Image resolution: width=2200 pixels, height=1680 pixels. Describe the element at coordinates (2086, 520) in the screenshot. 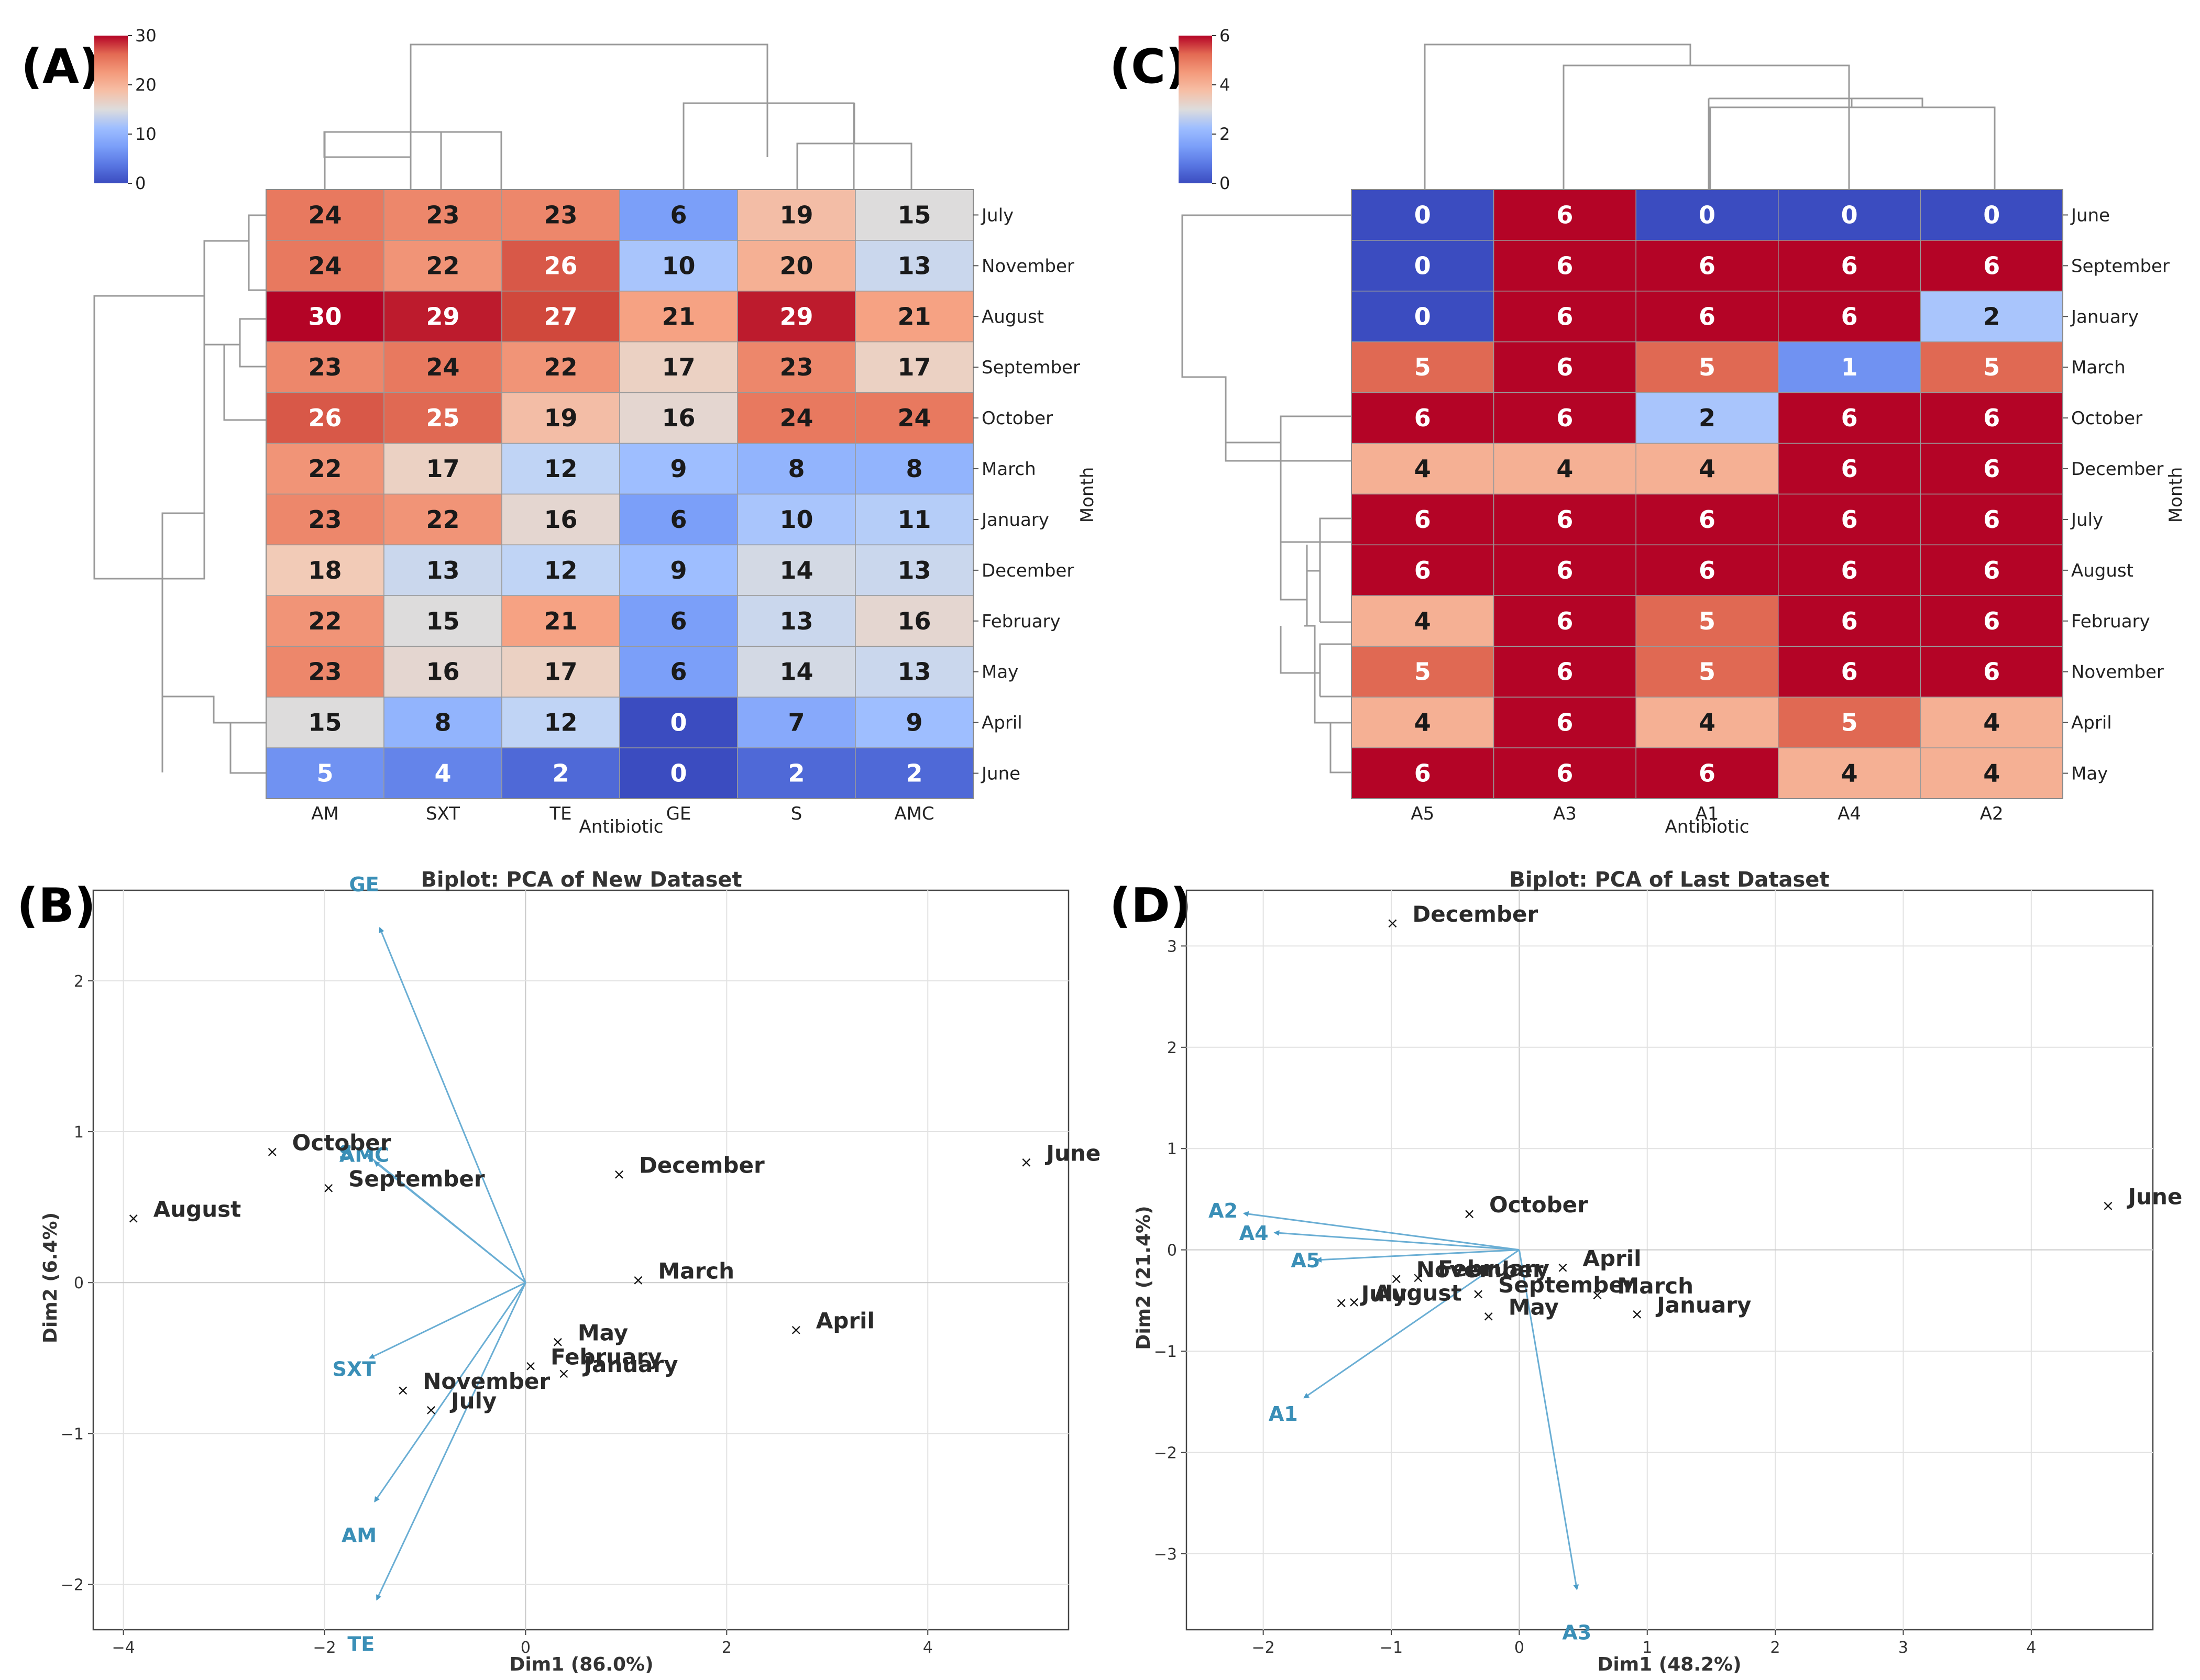

I see `row-label: July` at that location.